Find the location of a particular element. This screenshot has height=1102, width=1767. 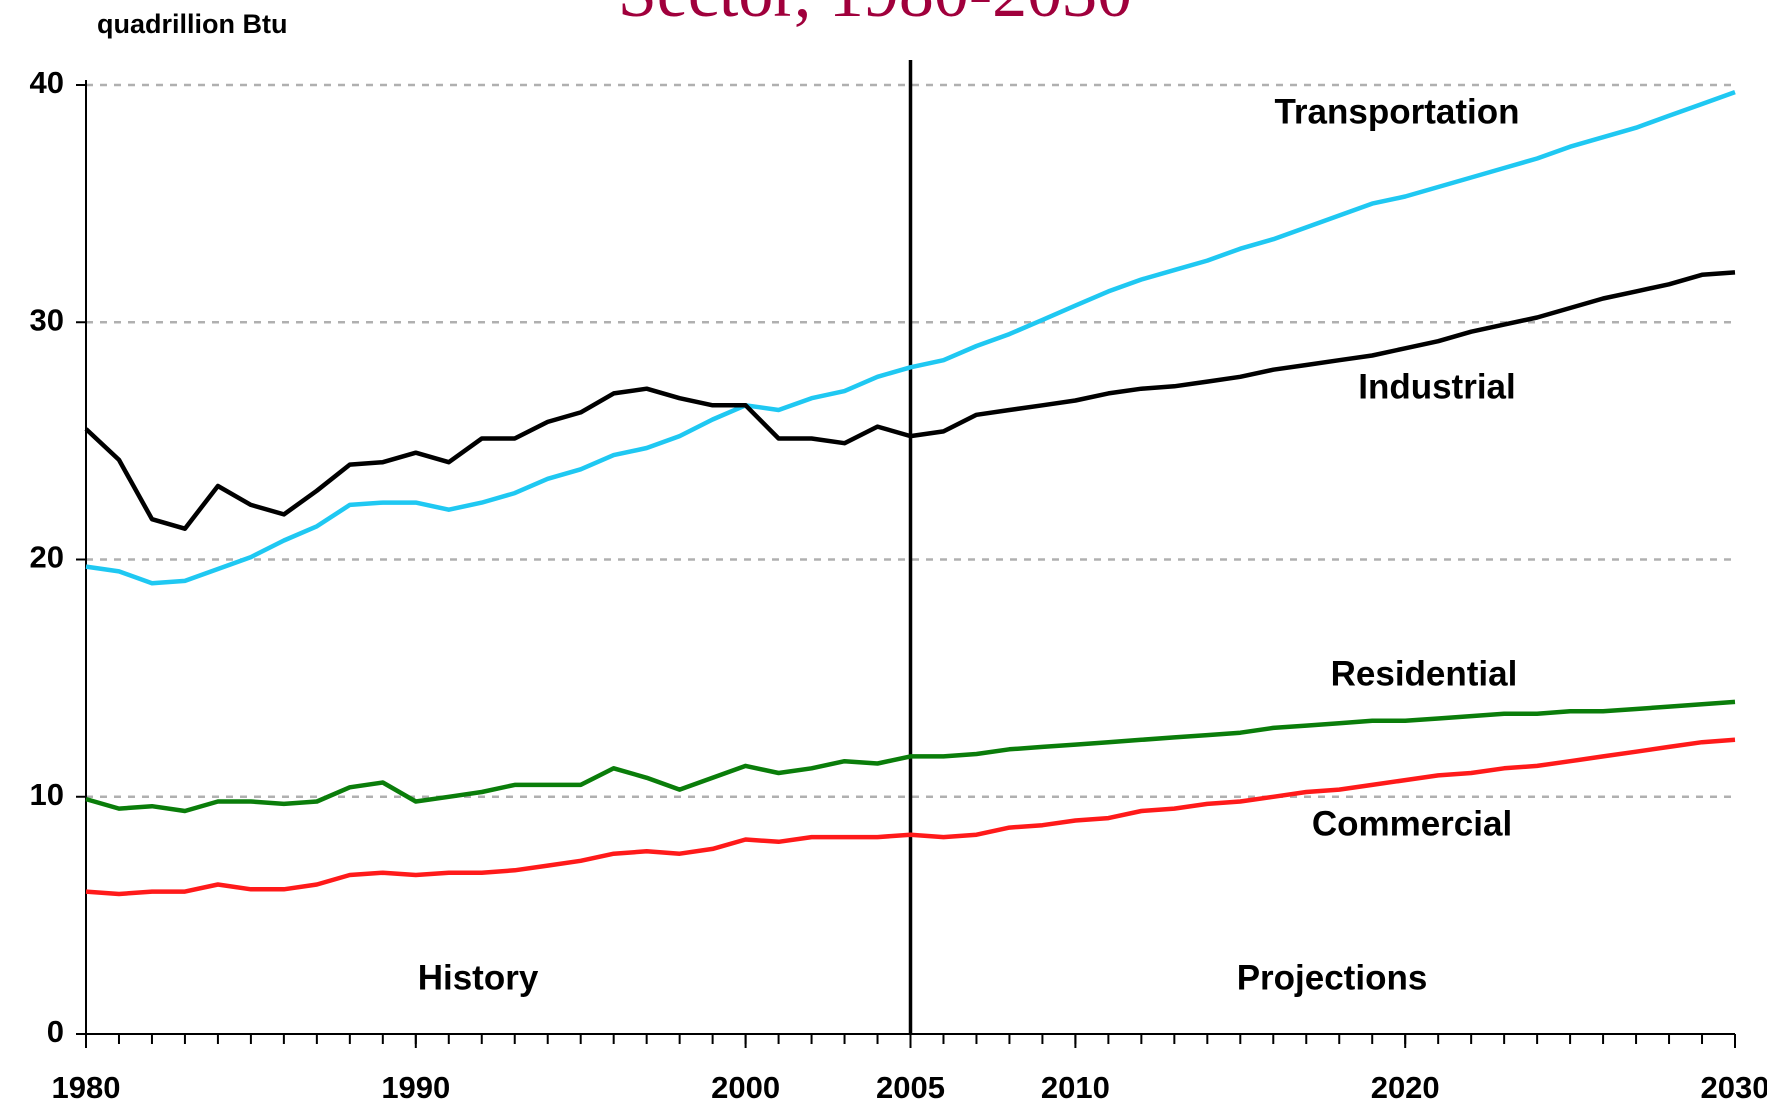

annotation: History is located at coordinates (478, 977).